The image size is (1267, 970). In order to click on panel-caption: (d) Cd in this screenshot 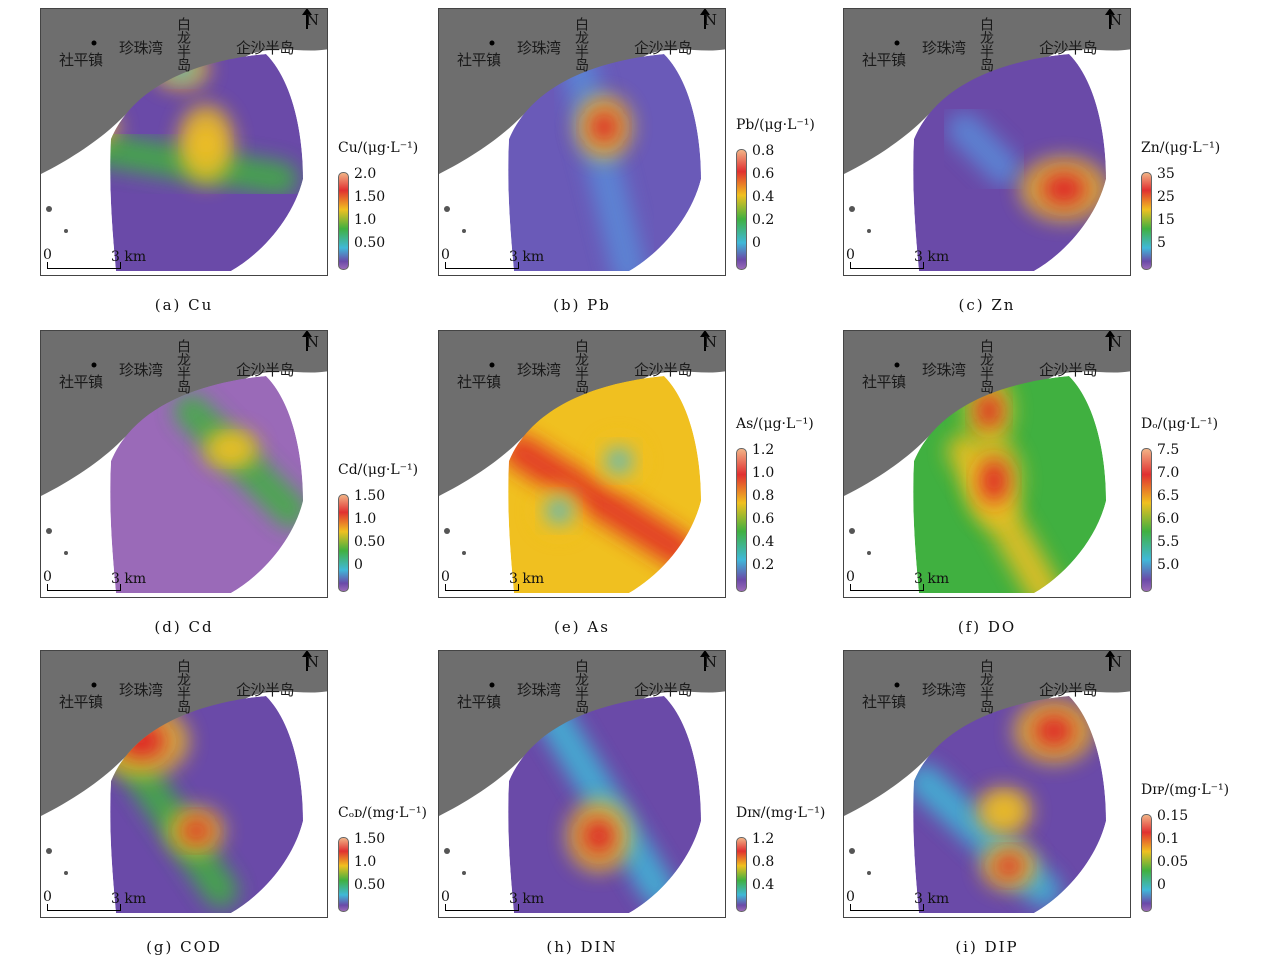, I will do `click(184, 627)`.